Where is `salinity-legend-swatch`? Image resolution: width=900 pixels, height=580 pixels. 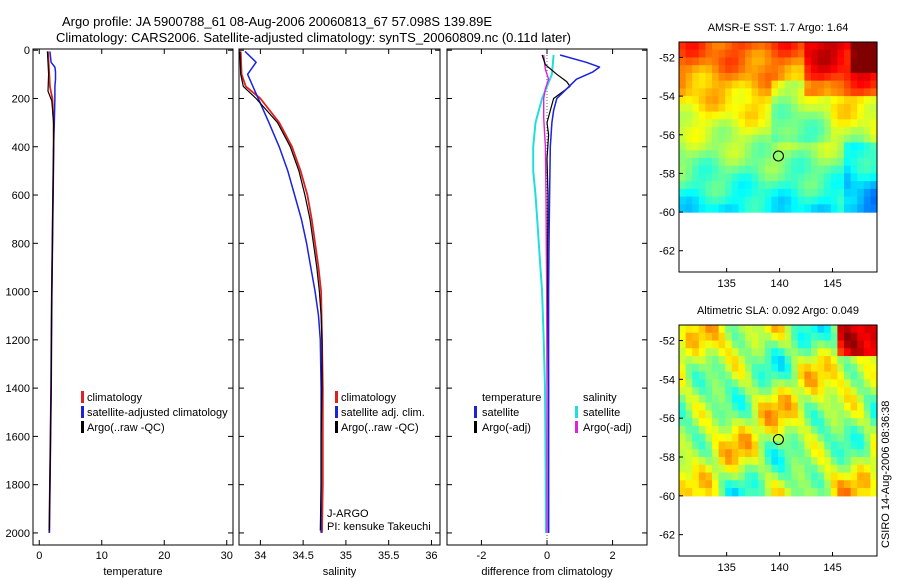
salinity-legend-swatch is located at coordinates (336, 412).